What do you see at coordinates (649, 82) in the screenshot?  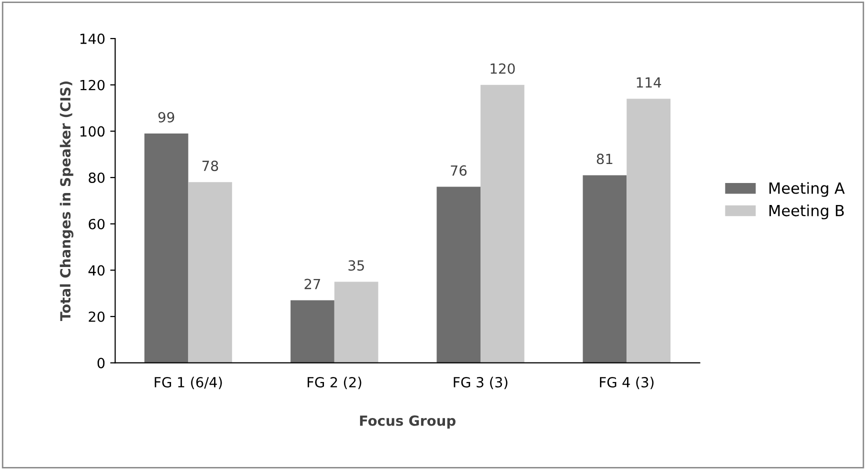 I see `data-label: 114` at bounding box center [649, 82].